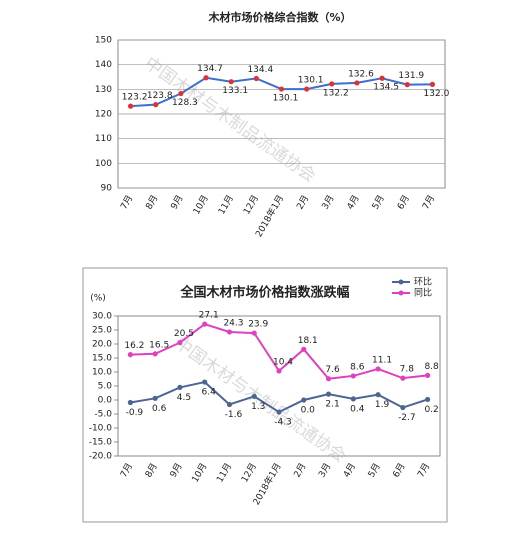  What do you see at coordinates (103, 415) in the screenshot?
I see `y-tick-label: -5.0` at bounding box center [103, 415].